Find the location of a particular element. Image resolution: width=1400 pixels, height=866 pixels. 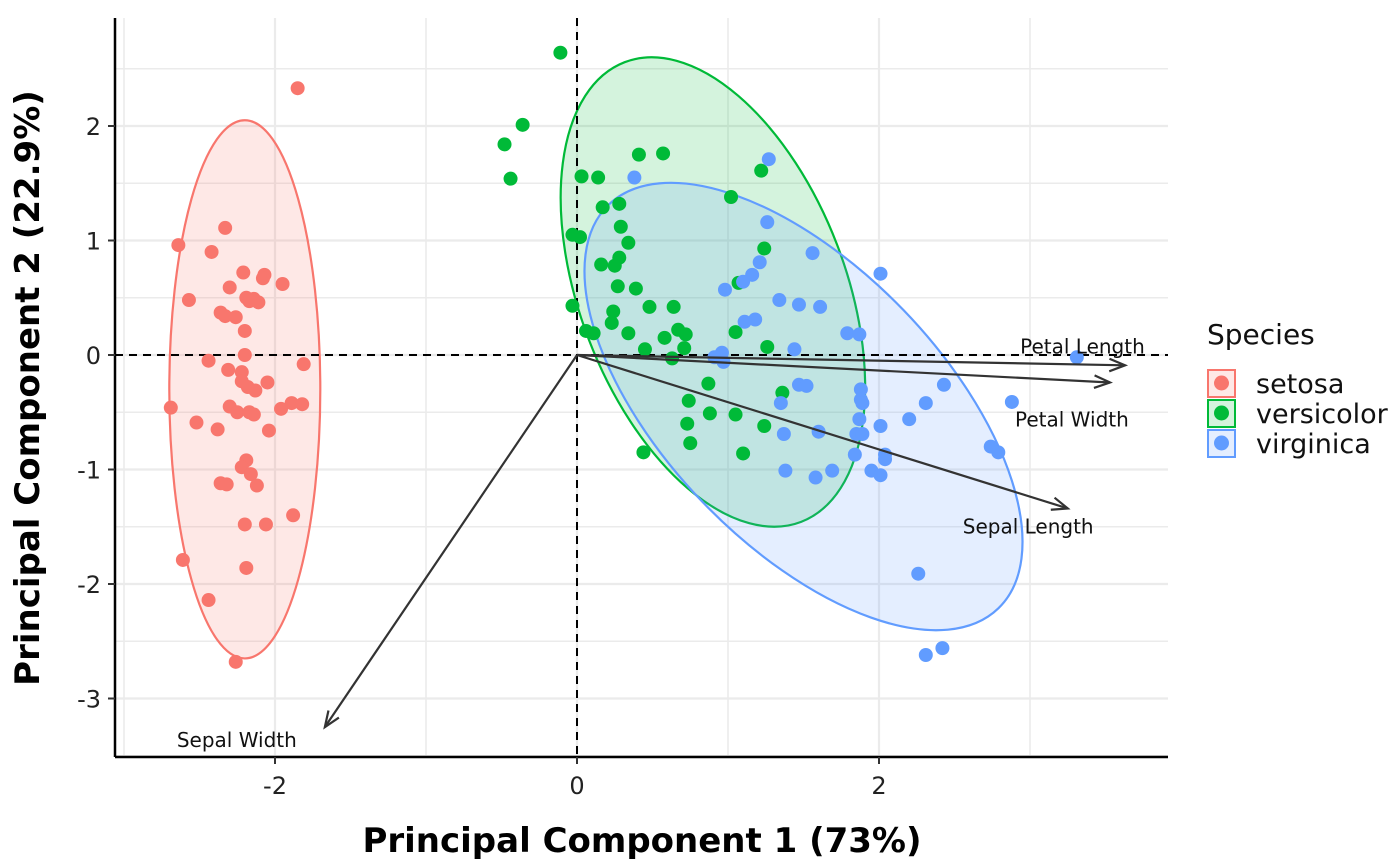

legend-label-virginica: virginica is located at coordinates (1313, 444).